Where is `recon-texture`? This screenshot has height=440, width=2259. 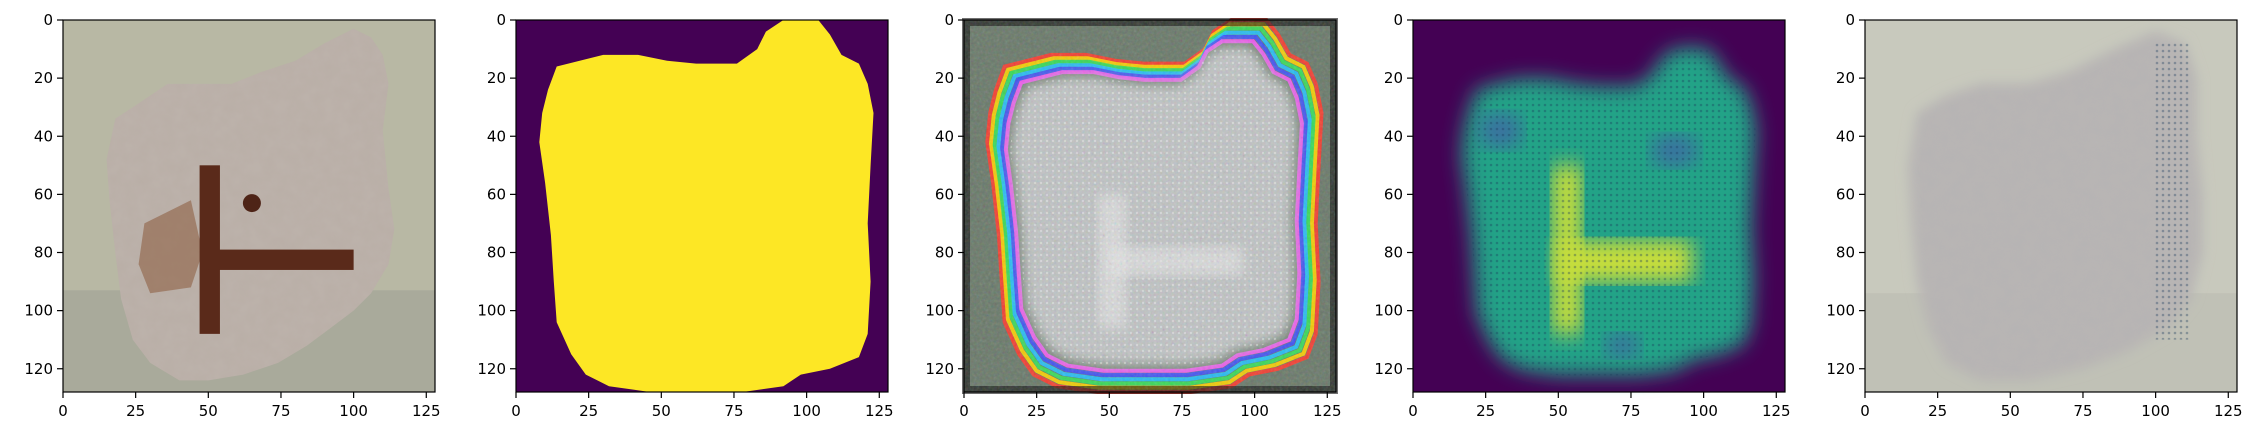 recon-texture is located at coordinates (2055, 206).